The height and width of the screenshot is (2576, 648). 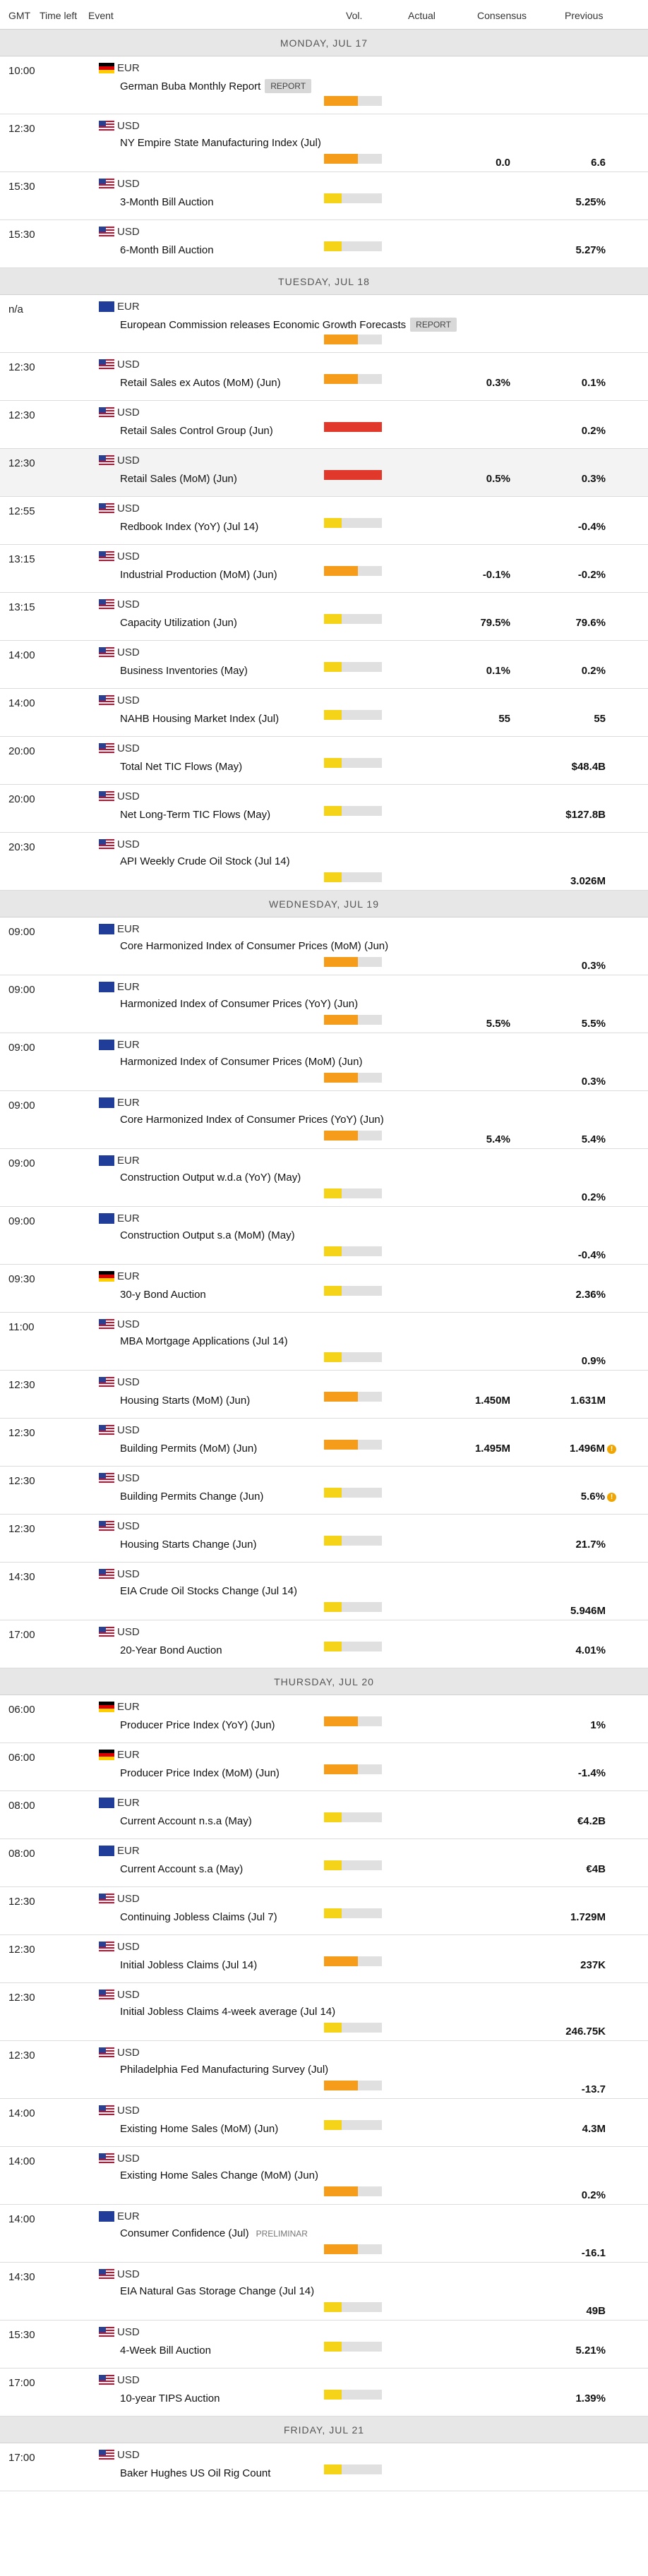 What do you see at coordinates (204, 1341) in the screenshot?
I see `event-title: MBA Mortgage Applications (Jul 14)` at bounding box center [204, 1341].